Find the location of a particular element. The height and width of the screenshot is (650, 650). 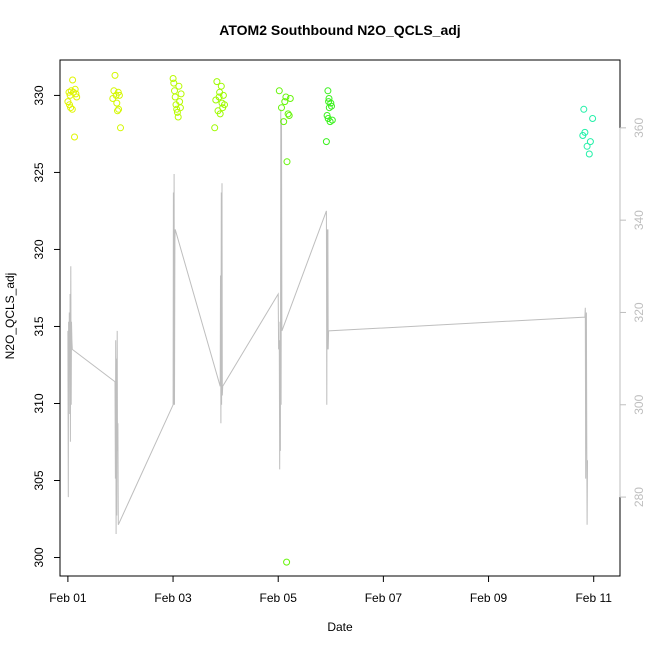

x-axis: Feb 01 Feb 03 Feb 05 Feb 07 Feb 09 Feb 11 is located at coordinates (330, 590).